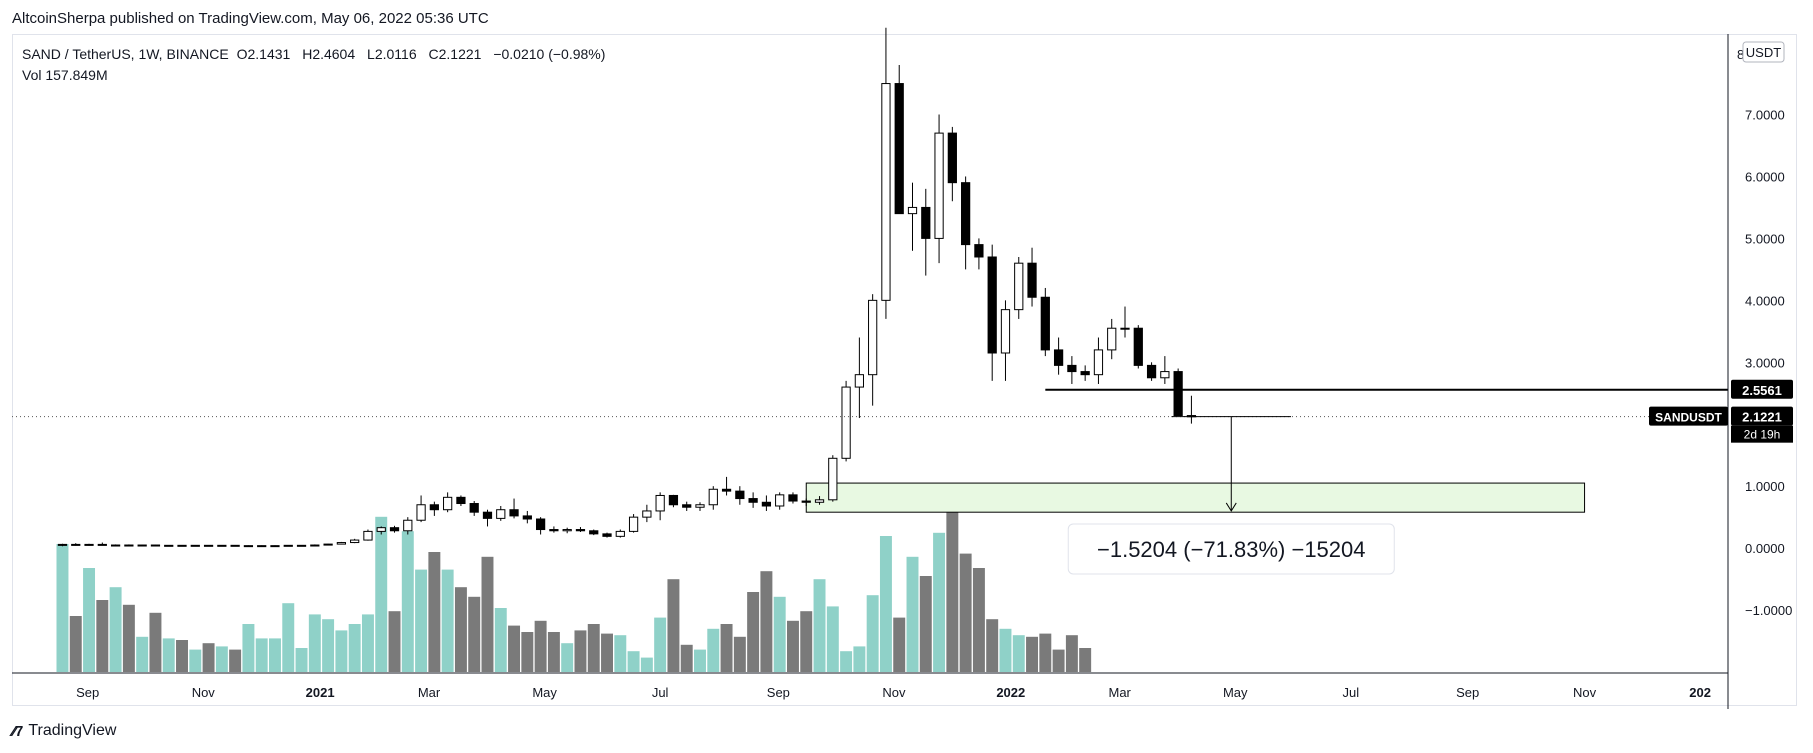 The image size is (1813, 753). What do you see at coordinates (1765, 548) in the screenshot?
I see `y-tick-label: 0.0000` at bounding box center [1765, 548].